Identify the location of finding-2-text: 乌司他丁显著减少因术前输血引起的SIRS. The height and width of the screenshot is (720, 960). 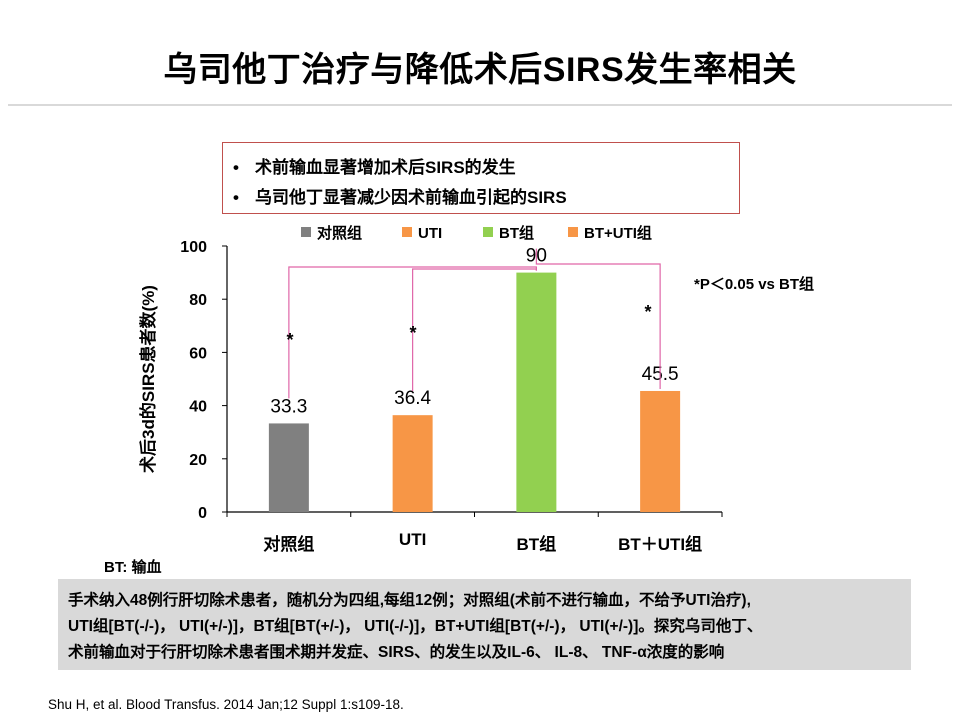
(411, 197).